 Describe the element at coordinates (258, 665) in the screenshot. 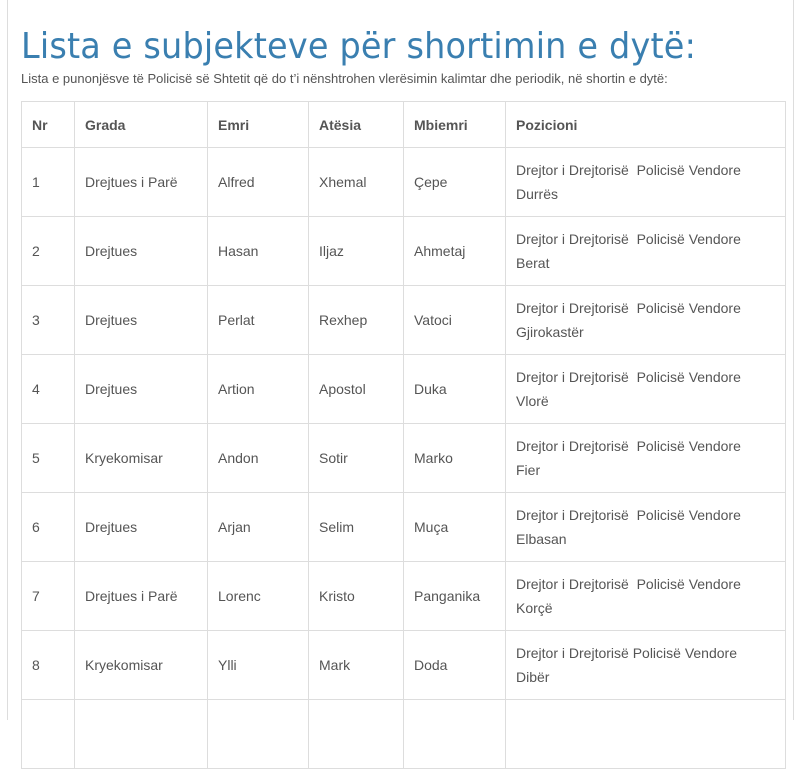

I see `table-cell: Ylli` at that location.